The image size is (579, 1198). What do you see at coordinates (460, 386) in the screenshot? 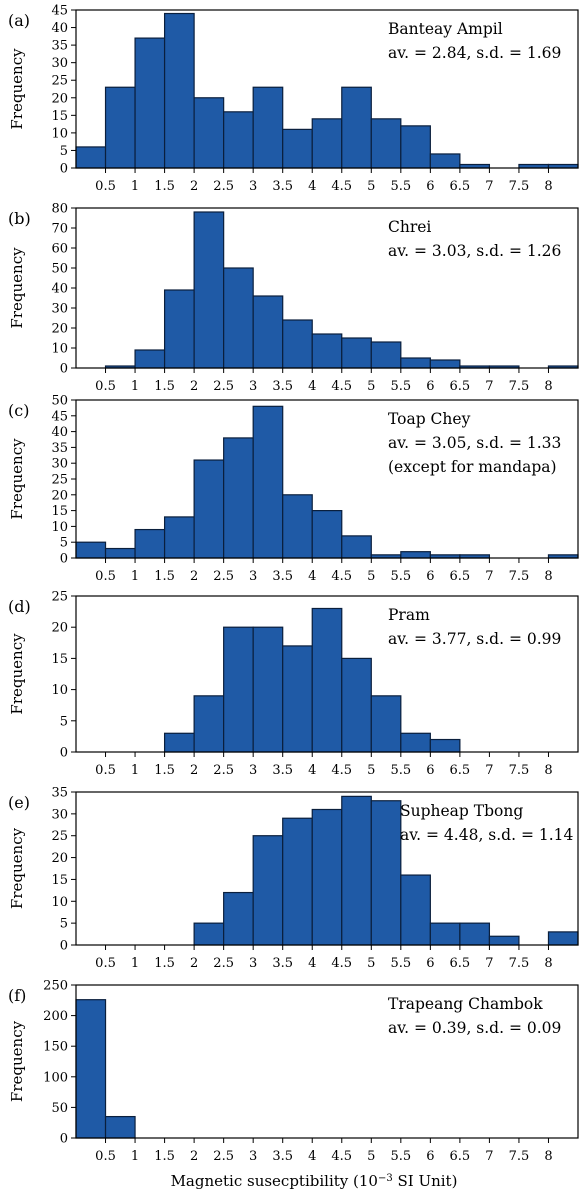
I see `x-tick-label: 6.5` at bounding box center [460, 386].